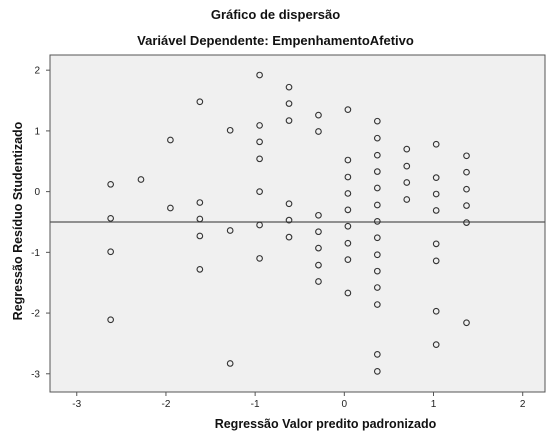 The image size is (551, 437). I want to click on y-tick-label: 0, so click(37, 192).